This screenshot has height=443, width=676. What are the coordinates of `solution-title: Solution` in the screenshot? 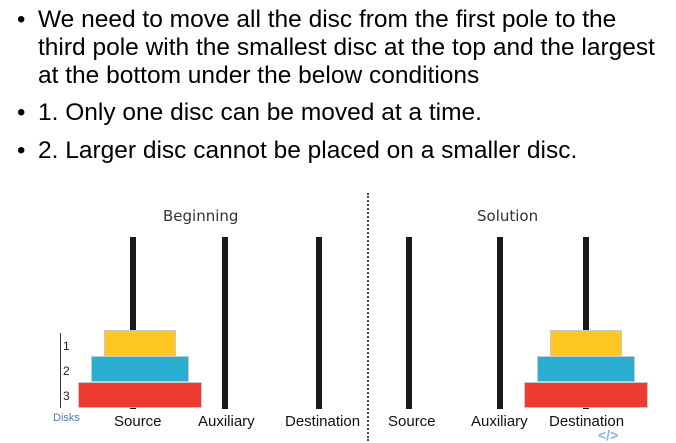 It's located at (508, 216).